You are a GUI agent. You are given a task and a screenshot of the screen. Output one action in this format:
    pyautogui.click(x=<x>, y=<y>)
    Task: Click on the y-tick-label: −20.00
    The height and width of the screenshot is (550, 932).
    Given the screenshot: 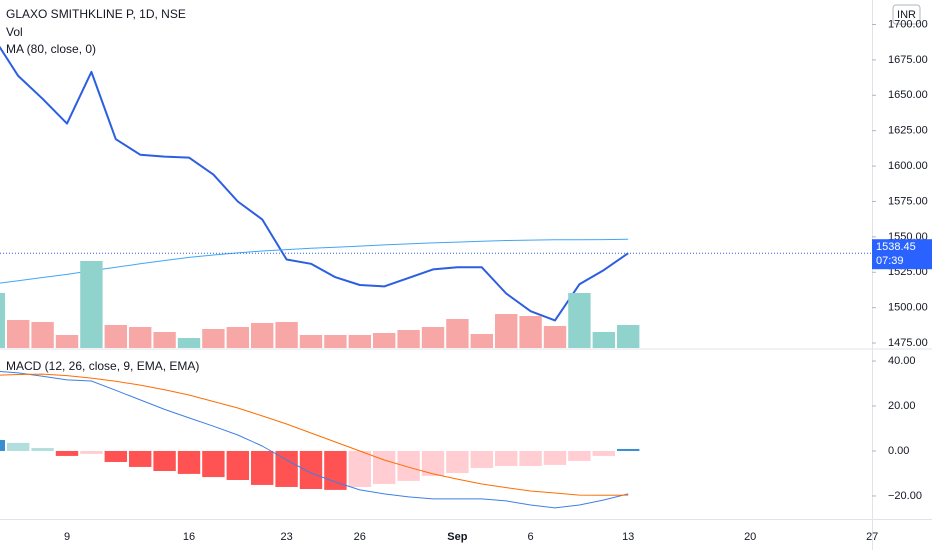 What is the action you would take?
    pyautogui.click(x=905, y=496)
    